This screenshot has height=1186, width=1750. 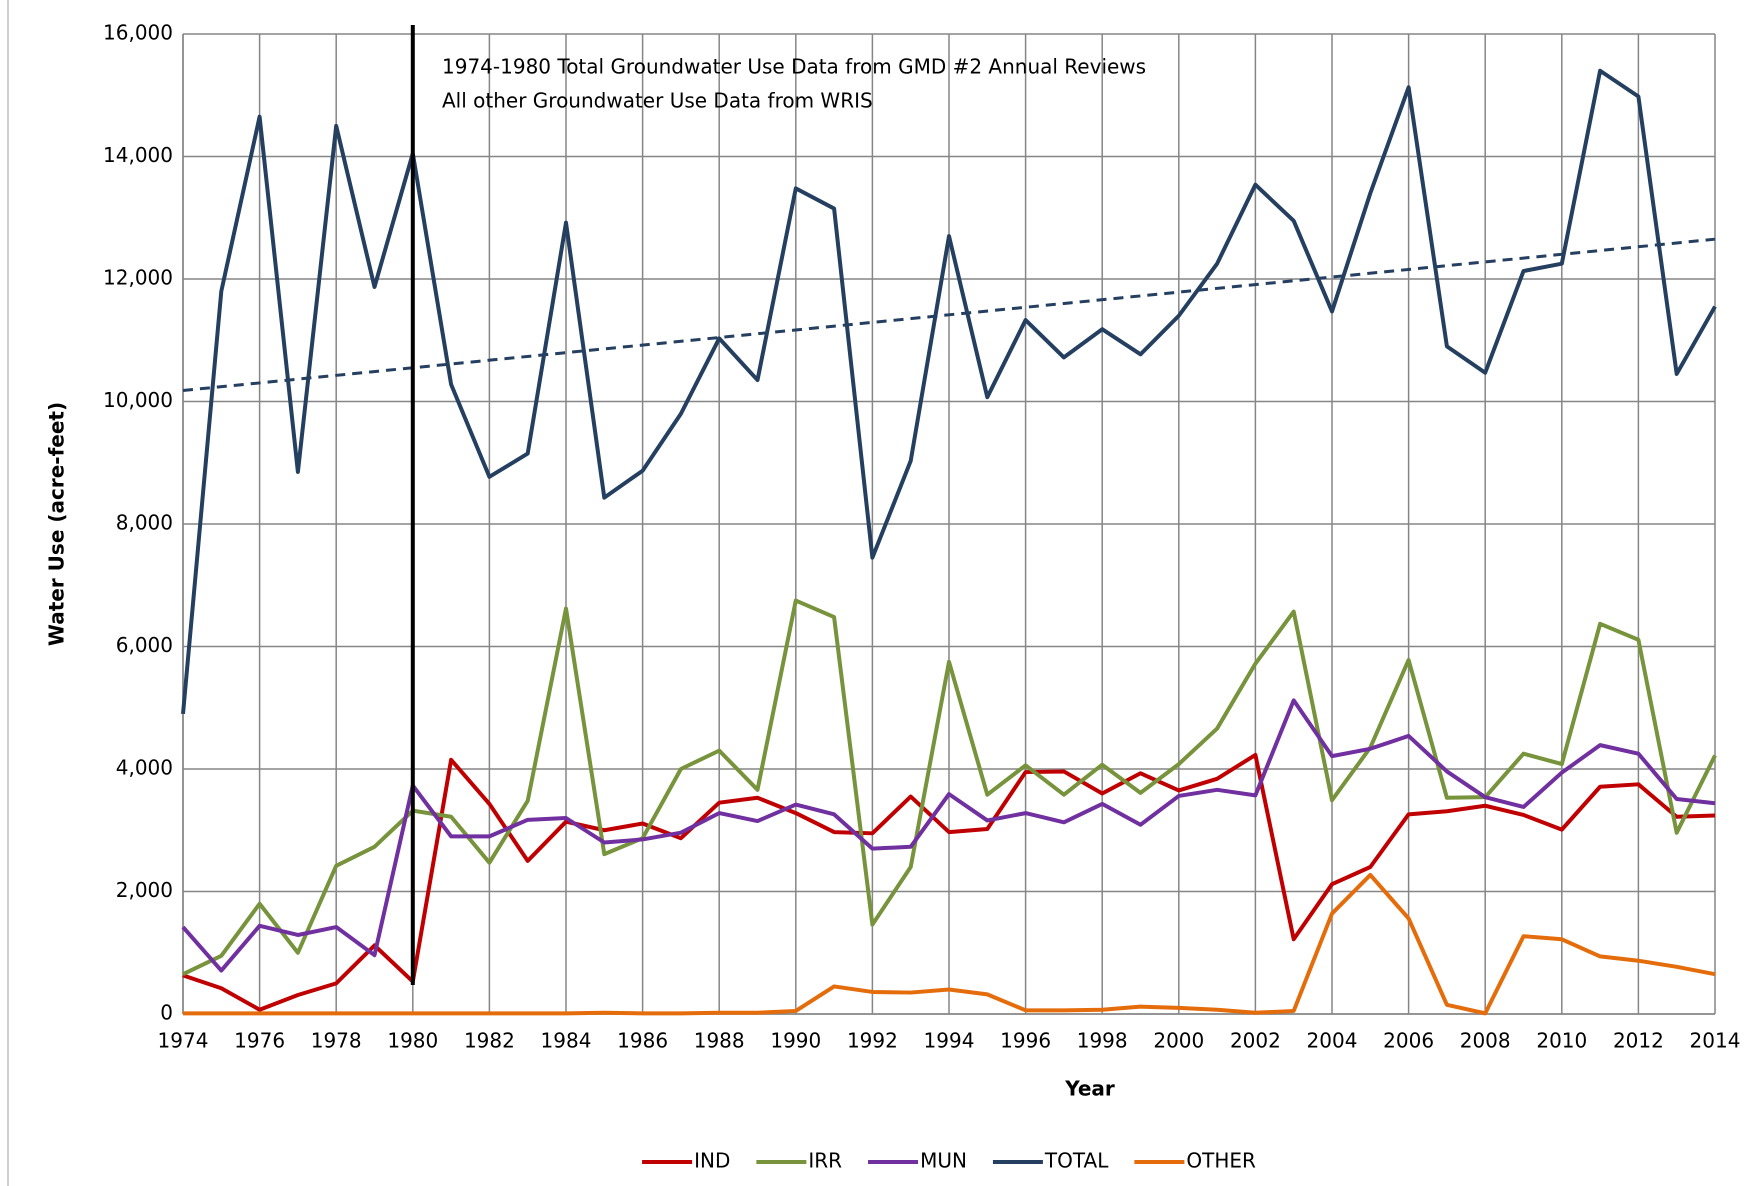 What do you see at coordinates (1485, 1041) in the screenshot?
I see `x-tick-label: 2008` at bounding box center [1485, 1041].